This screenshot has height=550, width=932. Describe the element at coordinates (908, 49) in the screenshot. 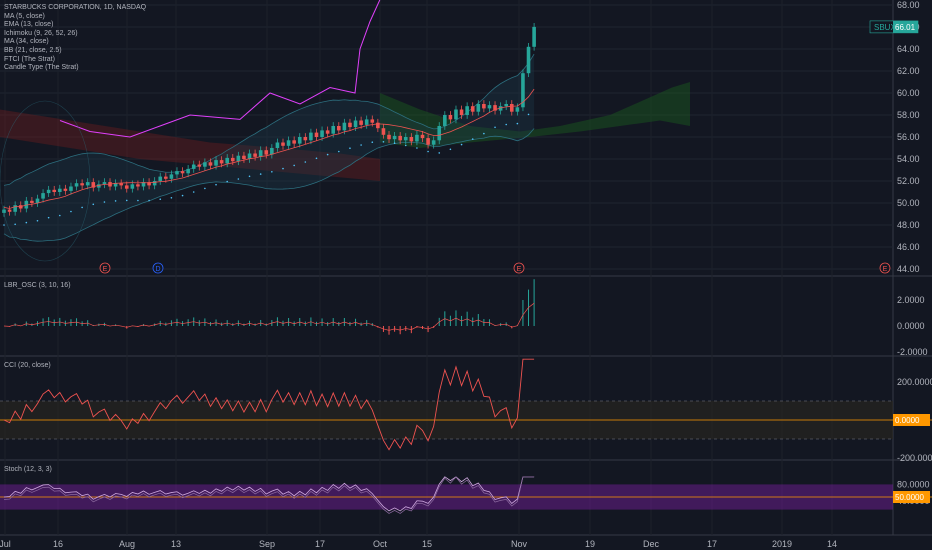

I see `price-tick: 64.00` at that location.